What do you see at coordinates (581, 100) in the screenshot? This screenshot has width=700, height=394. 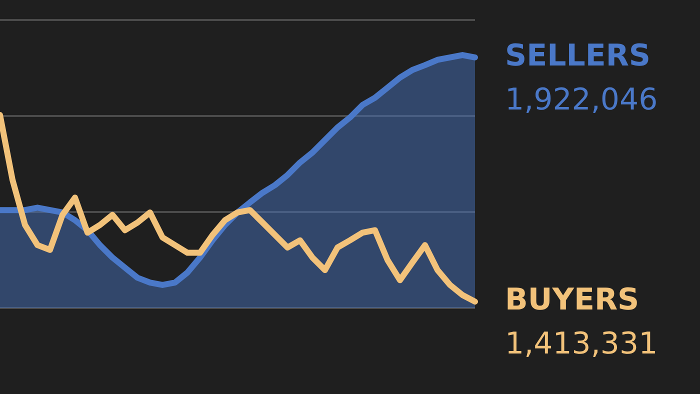 I see `data-label: 1,922,046` at bounding box center [581, 100].